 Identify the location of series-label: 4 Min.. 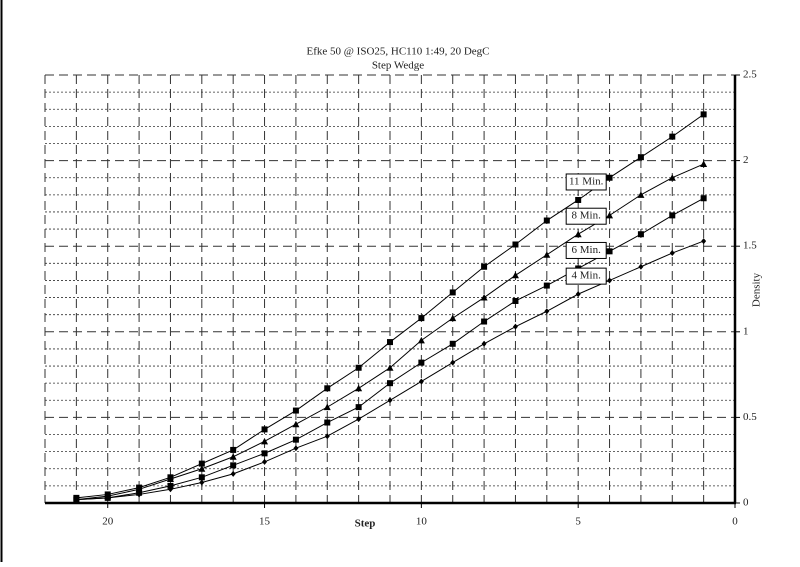
(587, 276).